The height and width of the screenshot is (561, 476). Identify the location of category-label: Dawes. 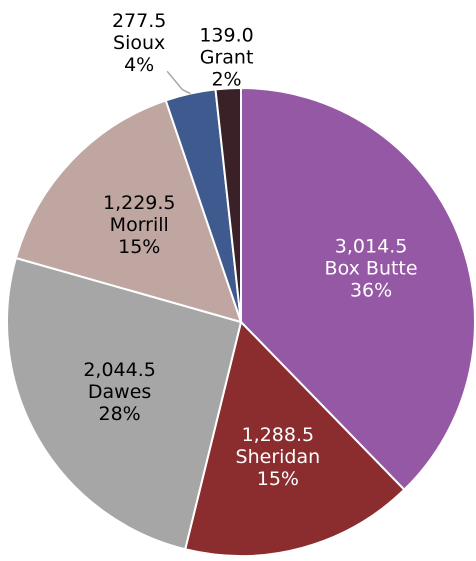
(119, 392).